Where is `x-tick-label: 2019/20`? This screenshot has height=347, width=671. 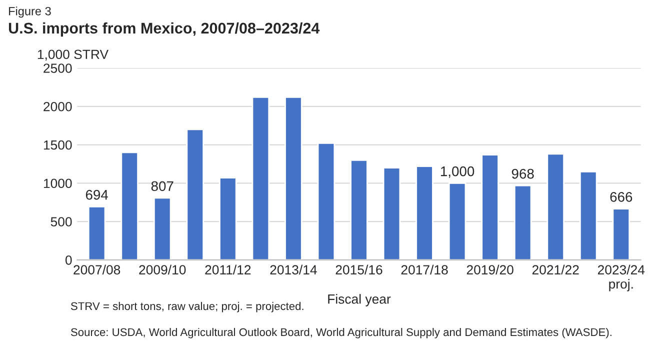
x-tick-label: 2019/20 is located at coordinates (490, 269).